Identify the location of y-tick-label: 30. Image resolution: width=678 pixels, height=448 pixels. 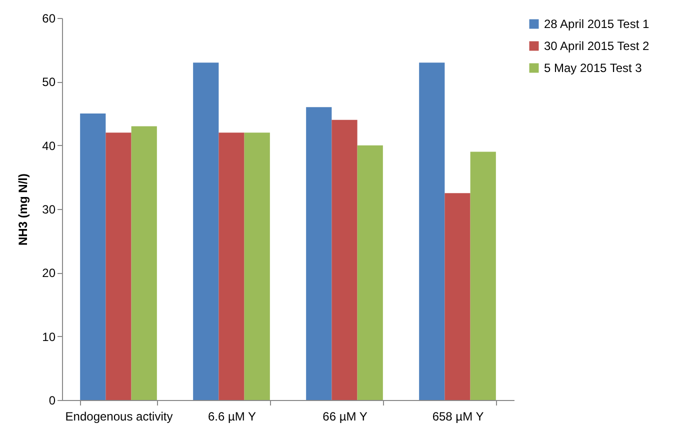
(49, 209).